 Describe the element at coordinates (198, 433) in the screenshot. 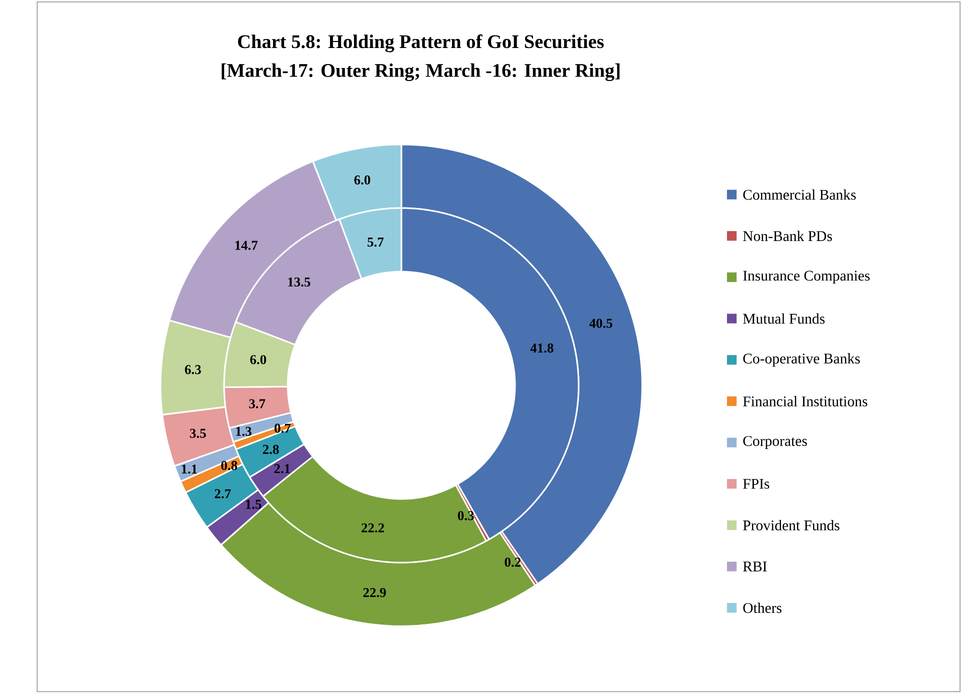

I see `data-label: 3.5` at that location.